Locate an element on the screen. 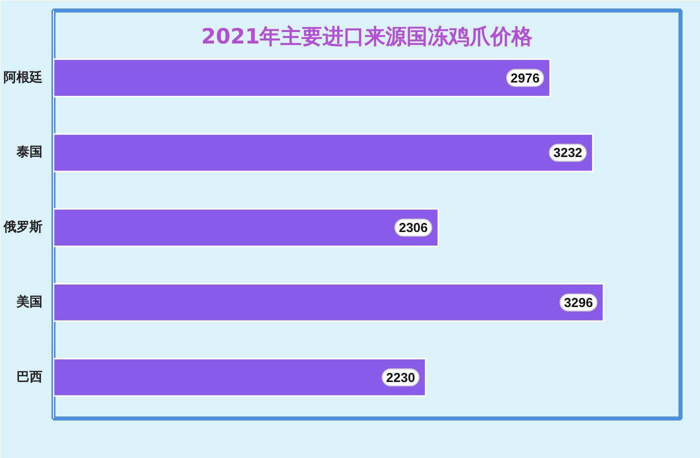 The height and width of the screenshot is (458, 700). text: 2021年主要进口来源国冻鸡爪价格 is located at coordinates (367, 36).